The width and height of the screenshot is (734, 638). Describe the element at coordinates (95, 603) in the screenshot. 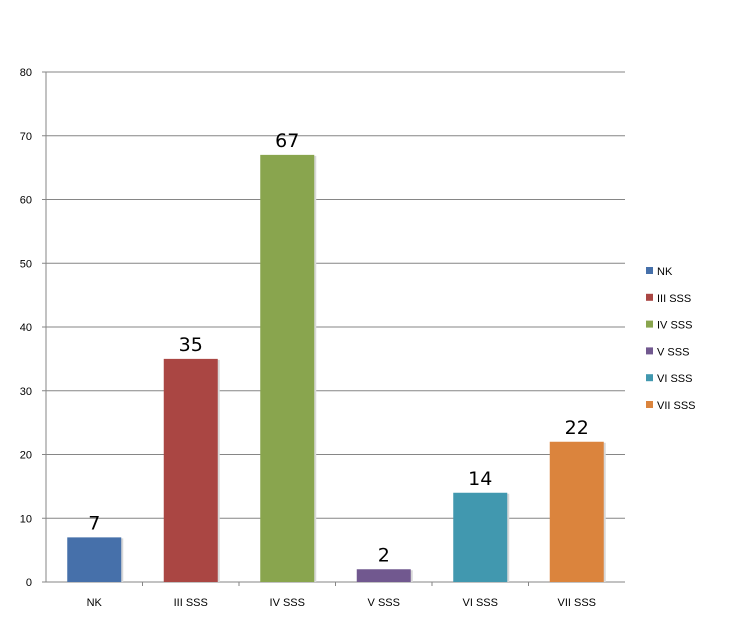

I see `x-tick-label: NK` at that location.